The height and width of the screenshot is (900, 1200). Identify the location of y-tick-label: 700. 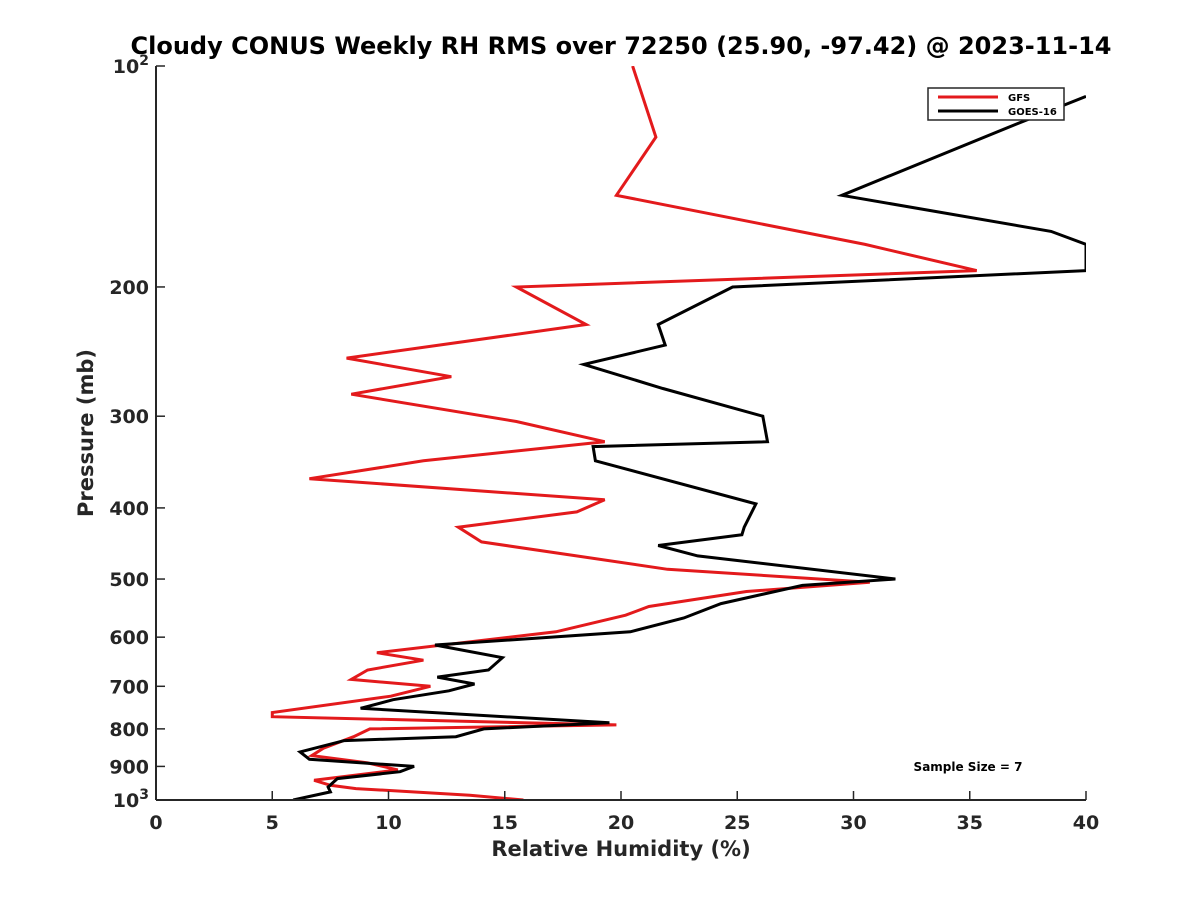
(129, 687).